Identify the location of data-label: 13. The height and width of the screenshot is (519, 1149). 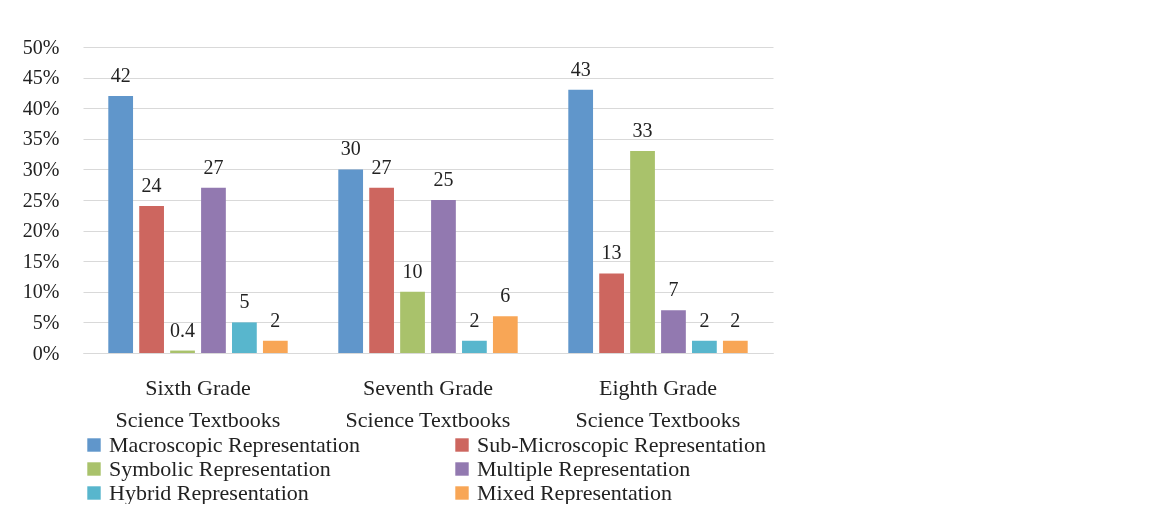
(611, 252).